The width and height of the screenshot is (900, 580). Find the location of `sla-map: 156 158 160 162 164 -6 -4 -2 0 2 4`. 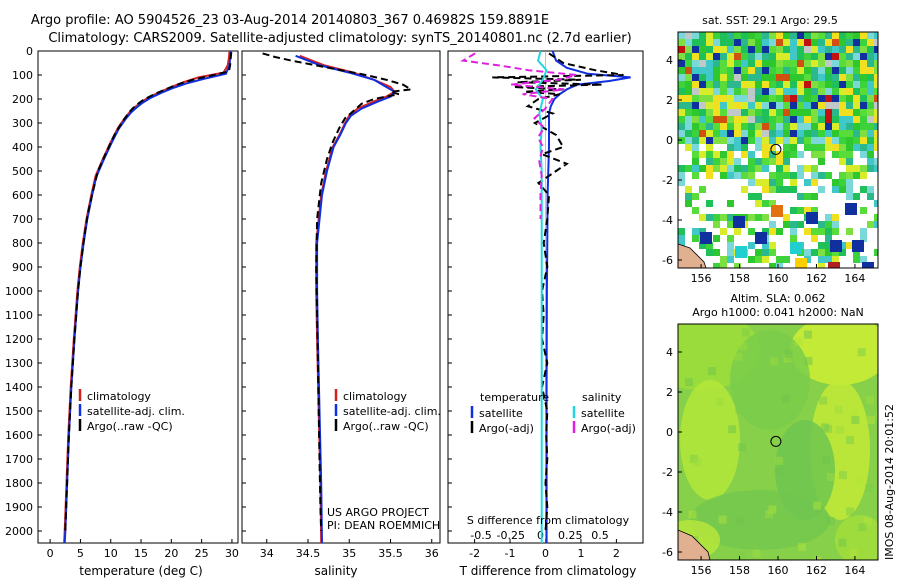

sla-map: 156 158 160 162 164 -6 -4 -2 0 2 4 is located at coordinates (770, 450).